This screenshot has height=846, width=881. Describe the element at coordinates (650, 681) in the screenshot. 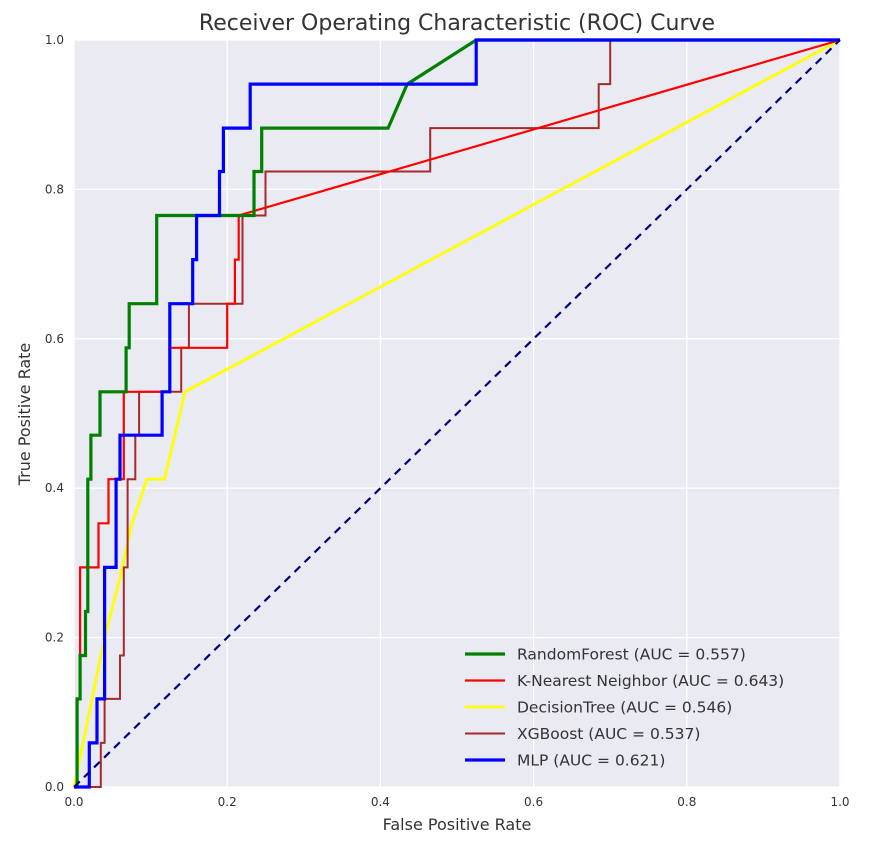

I see `legend-label: K-Nearest Neighbor (AUC = 0.643)` at that location.